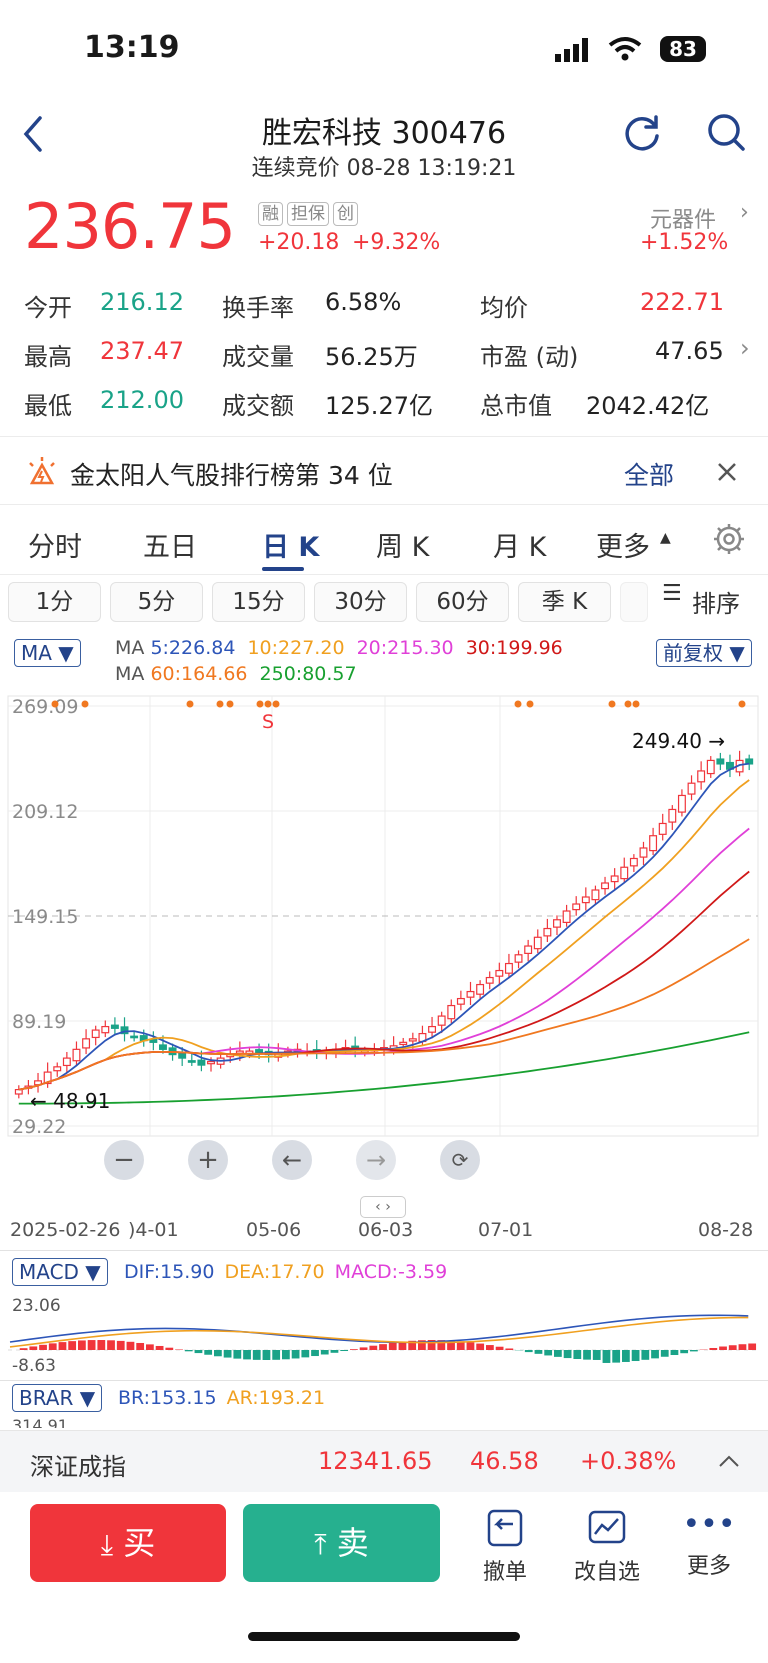  I want to click on index-bar: 深证成指 12341.65 46.58 +0.38%, so click(384, 1461).